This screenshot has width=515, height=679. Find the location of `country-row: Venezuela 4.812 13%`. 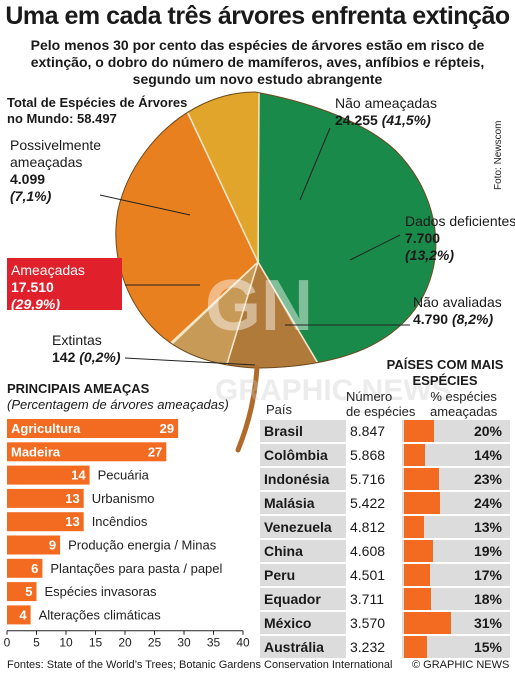

country-row: Venezuela 4.812 13% is located at coordinates (385, 527).